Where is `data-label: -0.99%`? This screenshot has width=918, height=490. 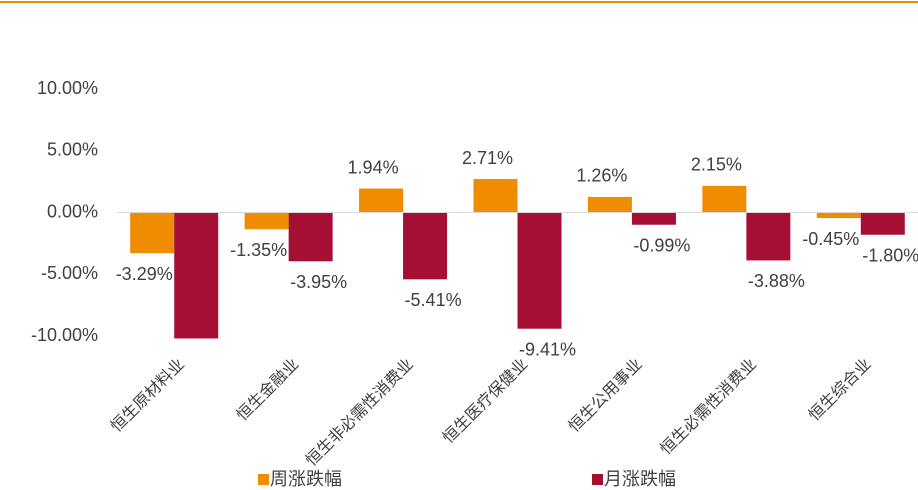 data-label: -0.99% is located at coordinates (661, 245).